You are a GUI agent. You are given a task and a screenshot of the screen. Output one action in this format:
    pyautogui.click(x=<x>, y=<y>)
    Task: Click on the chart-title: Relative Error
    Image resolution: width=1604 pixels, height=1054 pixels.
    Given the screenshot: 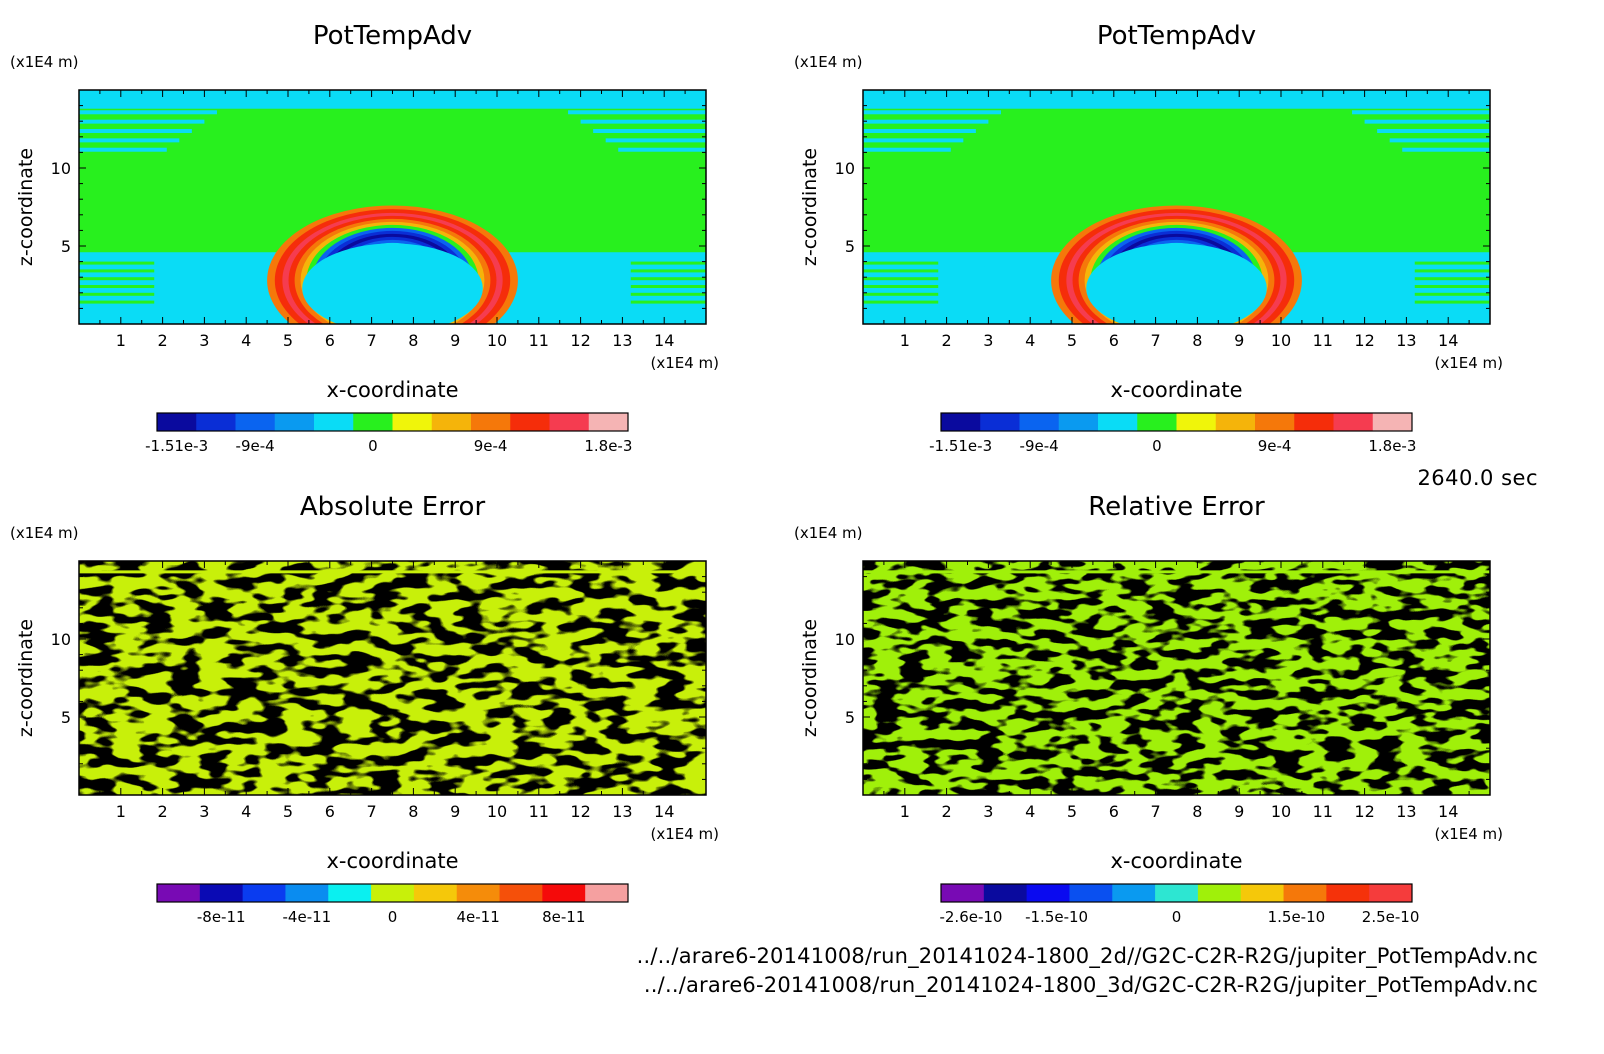 What is the action you would take?
    pyautogui.click(x=1176, y=507)
    